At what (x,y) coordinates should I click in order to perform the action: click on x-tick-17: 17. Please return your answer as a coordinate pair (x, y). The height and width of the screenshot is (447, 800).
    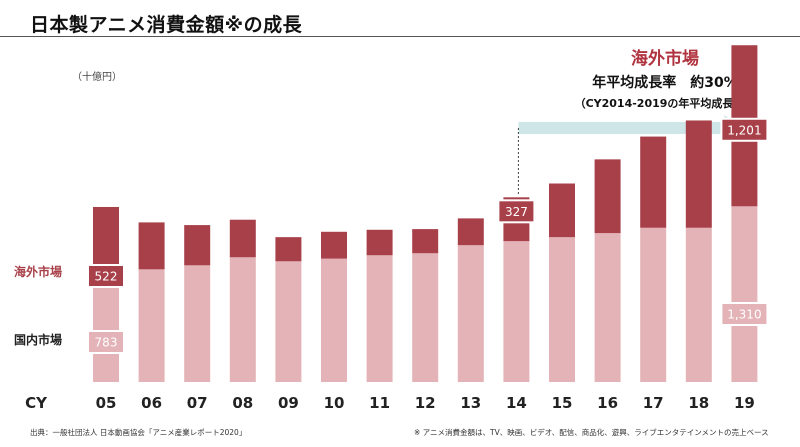
    Looking at the image, I should click on (653, 403).